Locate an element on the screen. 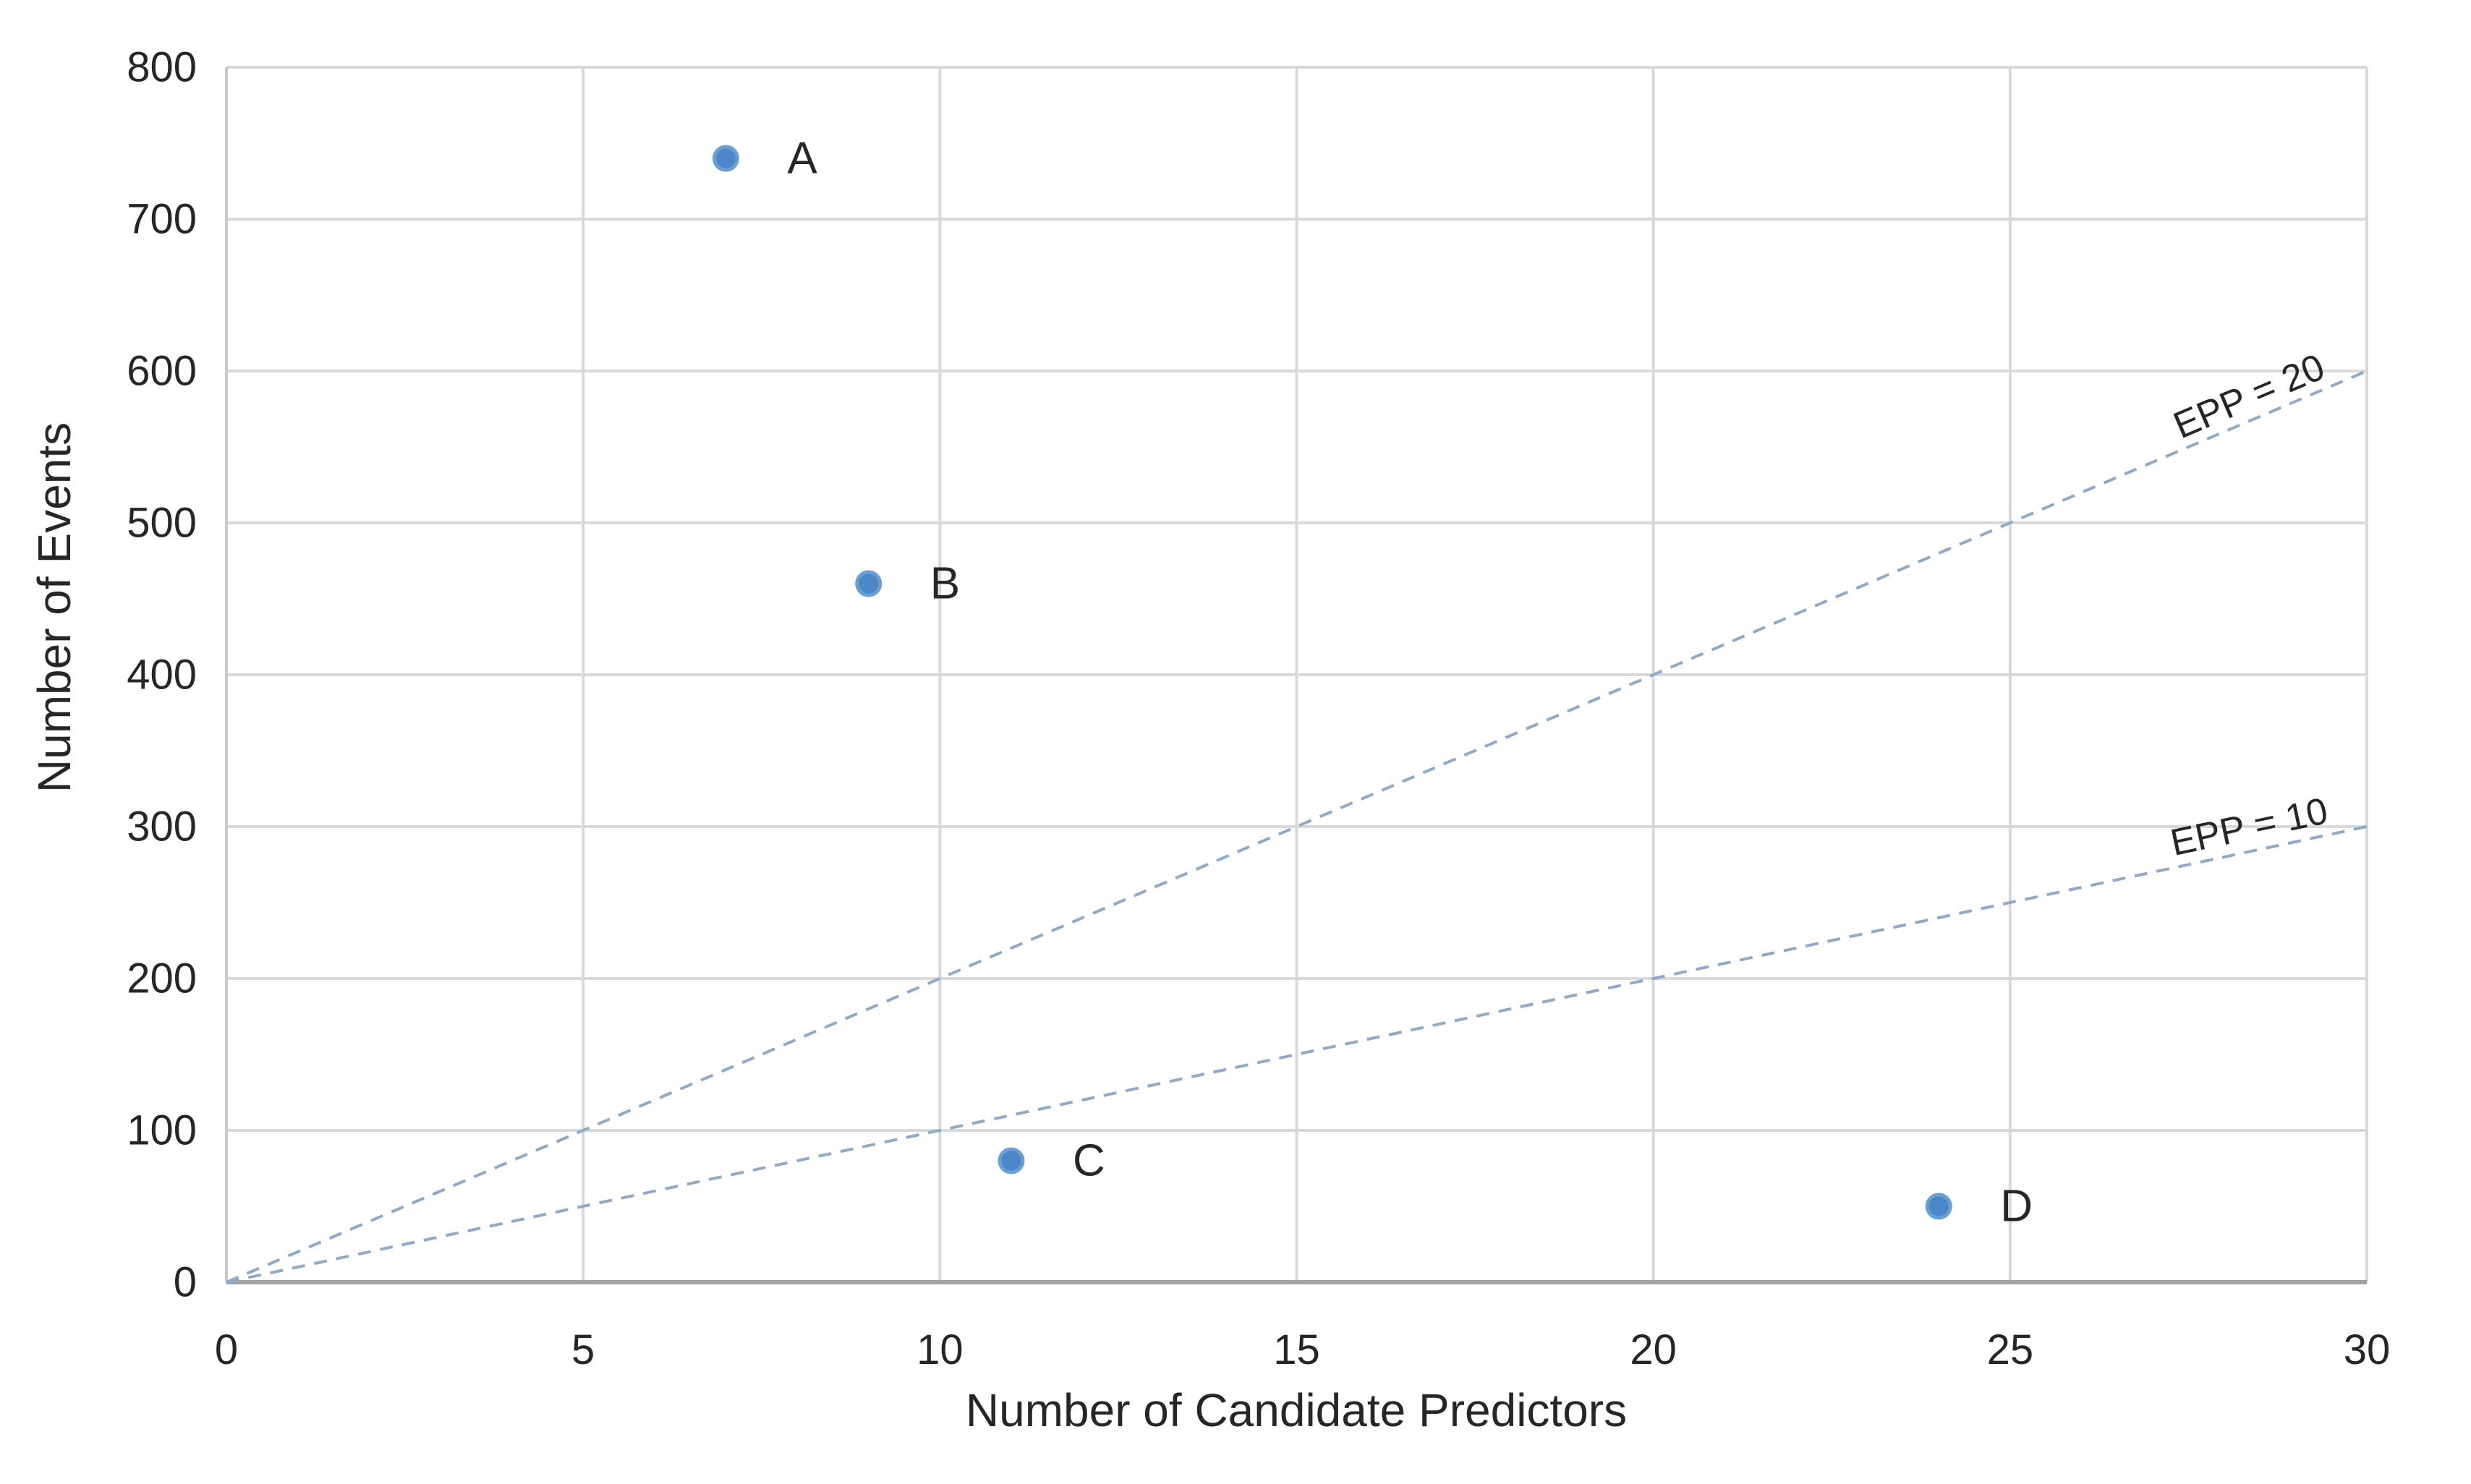  x-tick-label-5: 5 is located at coordinates (583, 1349).